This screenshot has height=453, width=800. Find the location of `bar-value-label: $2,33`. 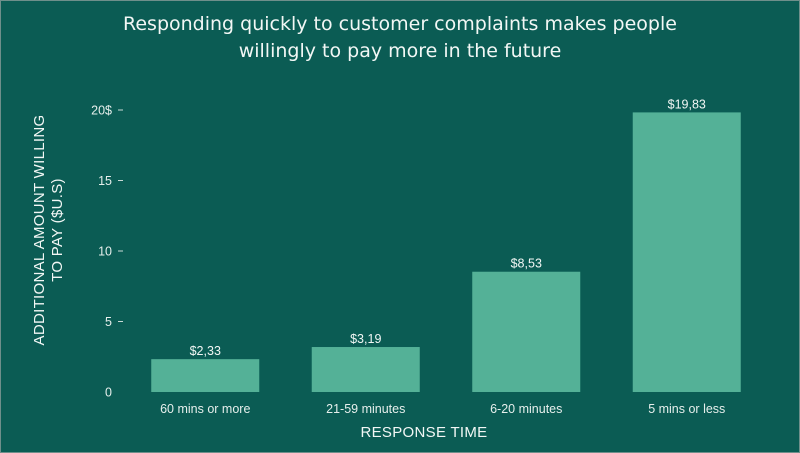

bar-value-label: $2,33 is located at coordinates (205, 351).